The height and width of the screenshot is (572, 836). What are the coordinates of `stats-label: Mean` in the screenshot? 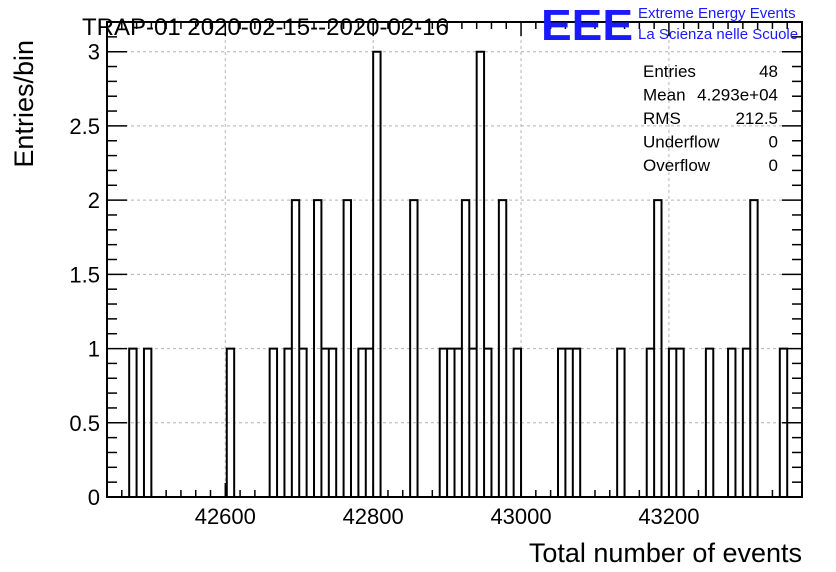 It's located at (664, 95).